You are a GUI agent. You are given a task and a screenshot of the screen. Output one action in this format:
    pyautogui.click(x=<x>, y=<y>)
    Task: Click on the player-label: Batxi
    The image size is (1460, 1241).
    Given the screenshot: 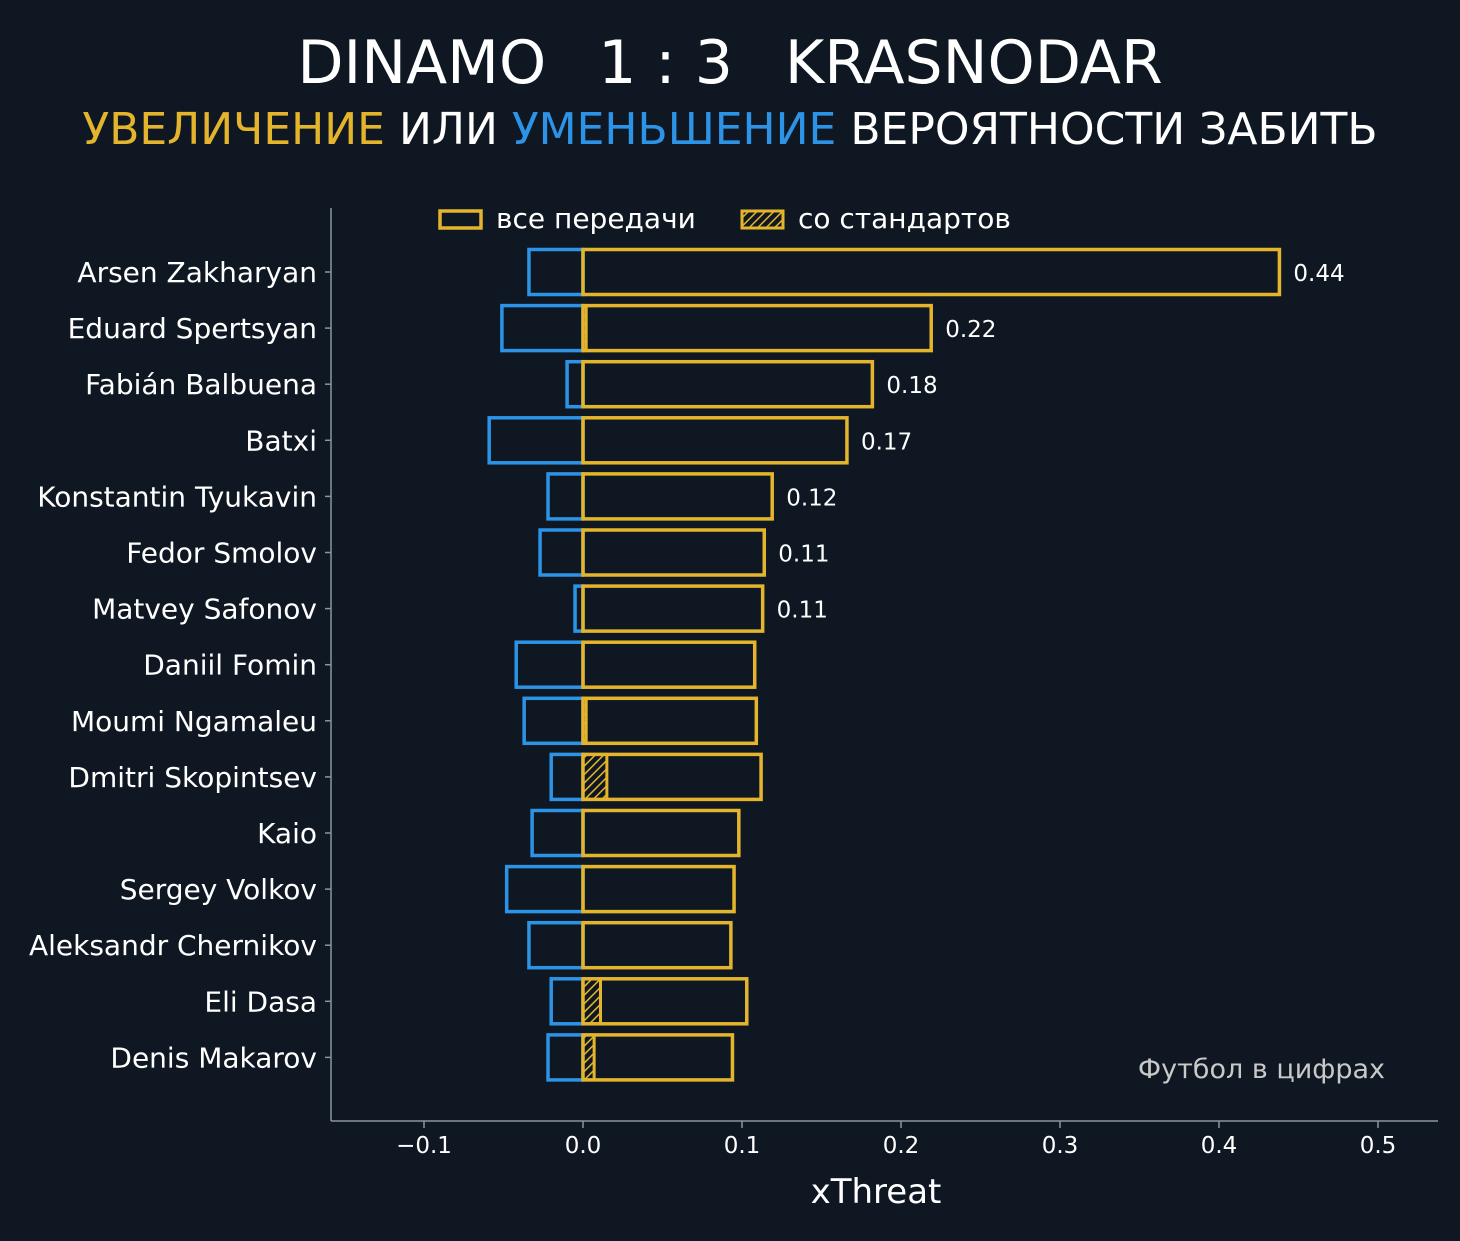 What is the action you would take?
    pyautogui.click(x=281, y=440)
    